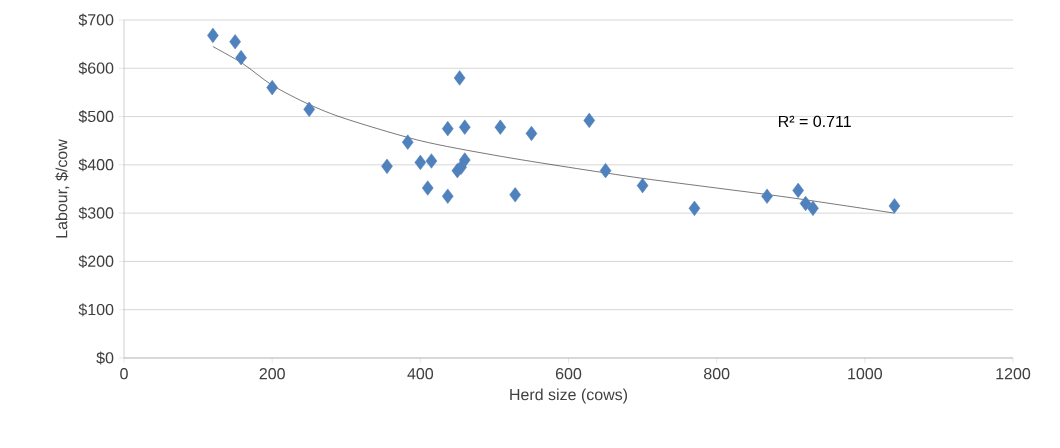 This screenshot has height=448, width=1060. What do you see at coordinates (124, 374) in the screenshot?
I see `x-tick-label: 0` at bounding box center [124, 374].